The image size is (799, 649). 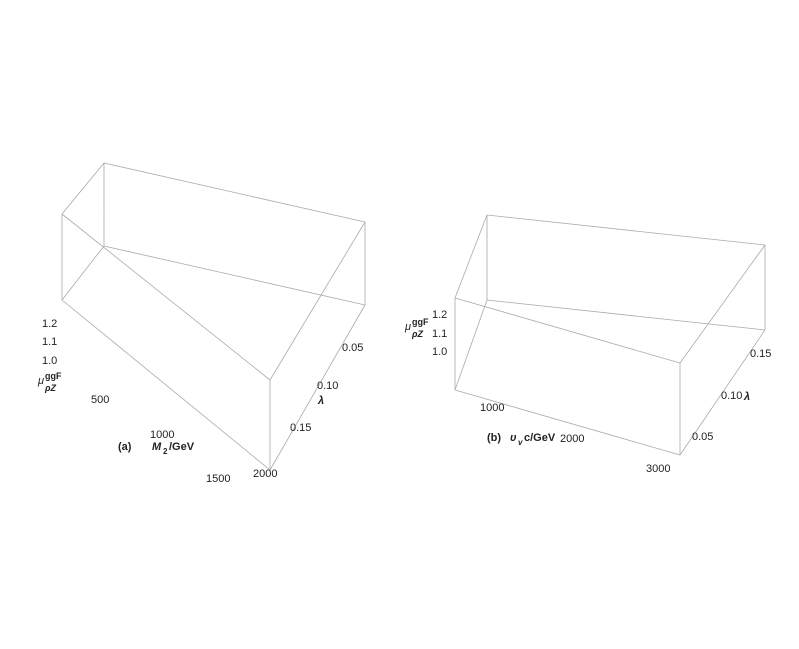 I want to click on y-axis-ticks-b: 0.05 0.10 0.15, so click(x=731, y=395).